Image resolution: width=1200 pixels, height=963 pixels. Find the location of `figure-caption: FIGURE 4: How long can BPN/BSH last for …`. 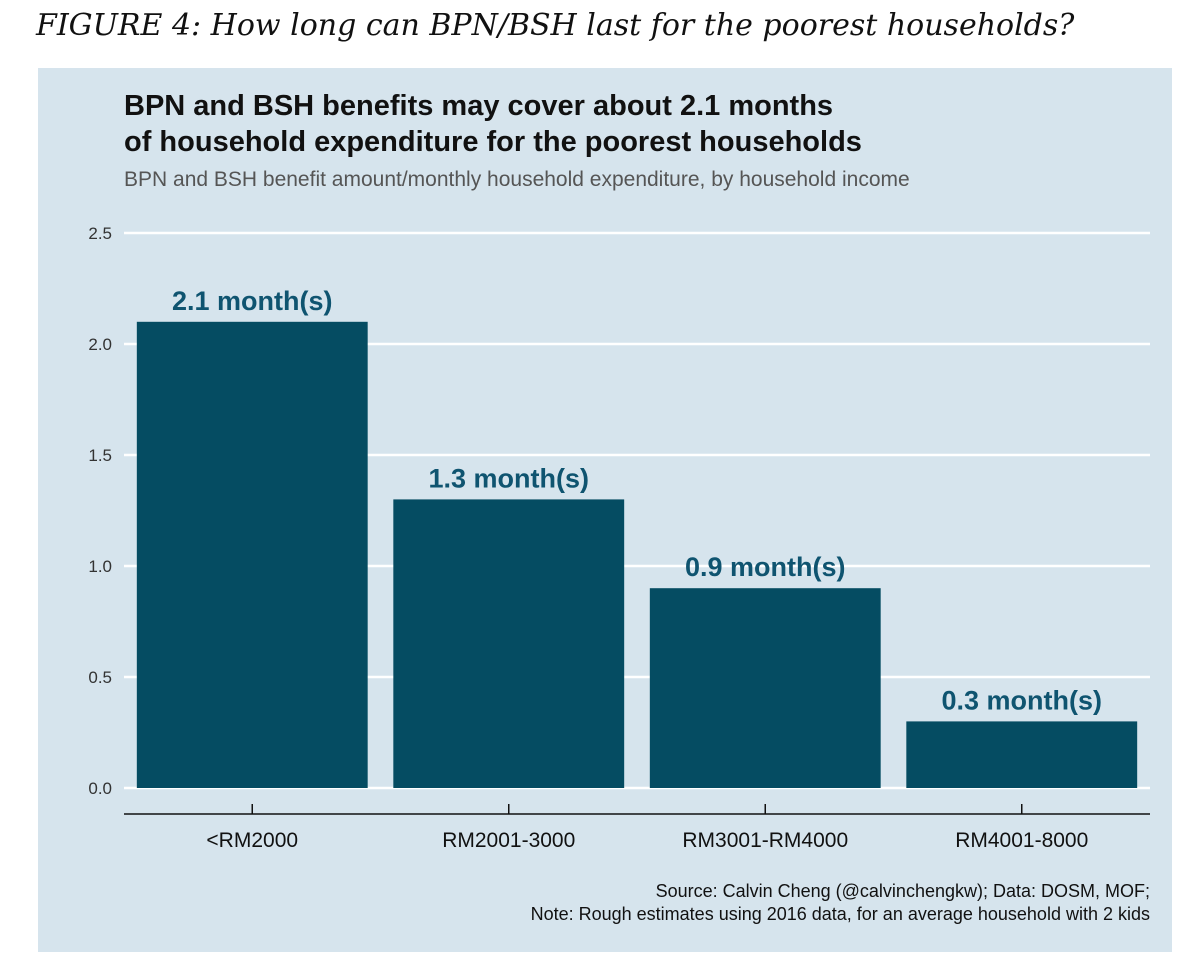

figure-caption: FIGURE 4: How long can BPN/BSH last for … is located at coordinates (555, 25).